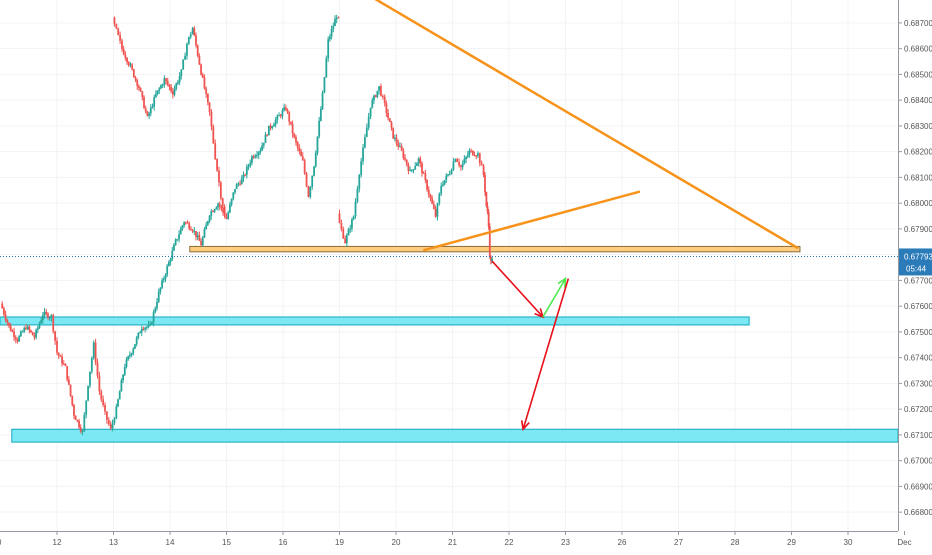  What do you see at coordinates (396, 542) in the screenshot?
I see `time-tick-label: 20` at bounding box center [396, 542].